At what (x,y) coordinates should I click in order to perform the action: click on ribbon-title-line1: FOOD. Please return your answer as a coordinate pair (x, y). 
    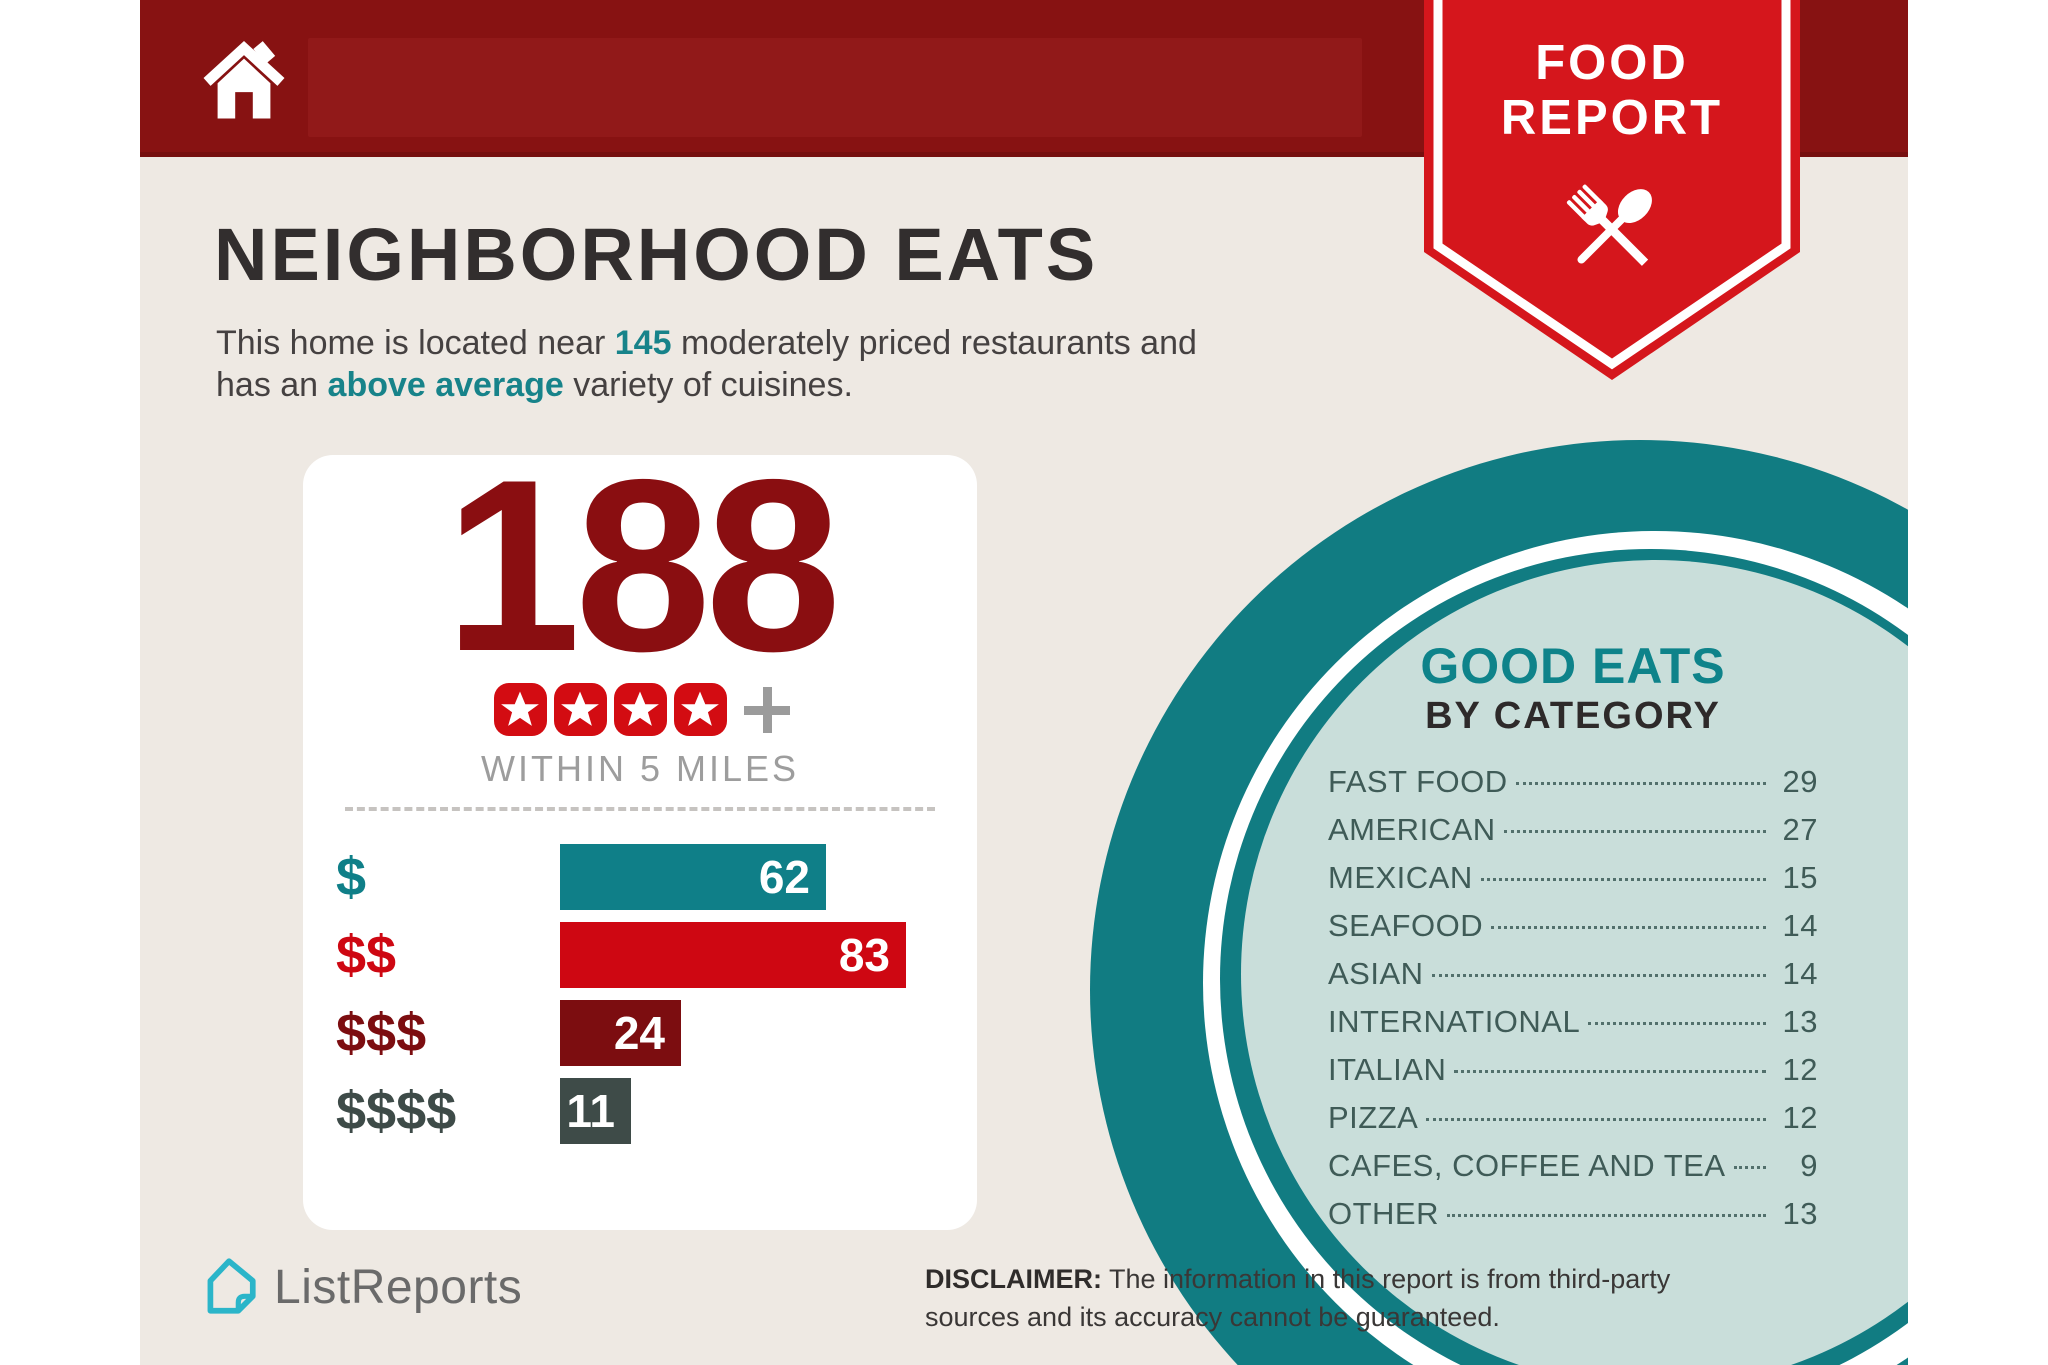
    Looking at the image, I should click on (1612, 63).